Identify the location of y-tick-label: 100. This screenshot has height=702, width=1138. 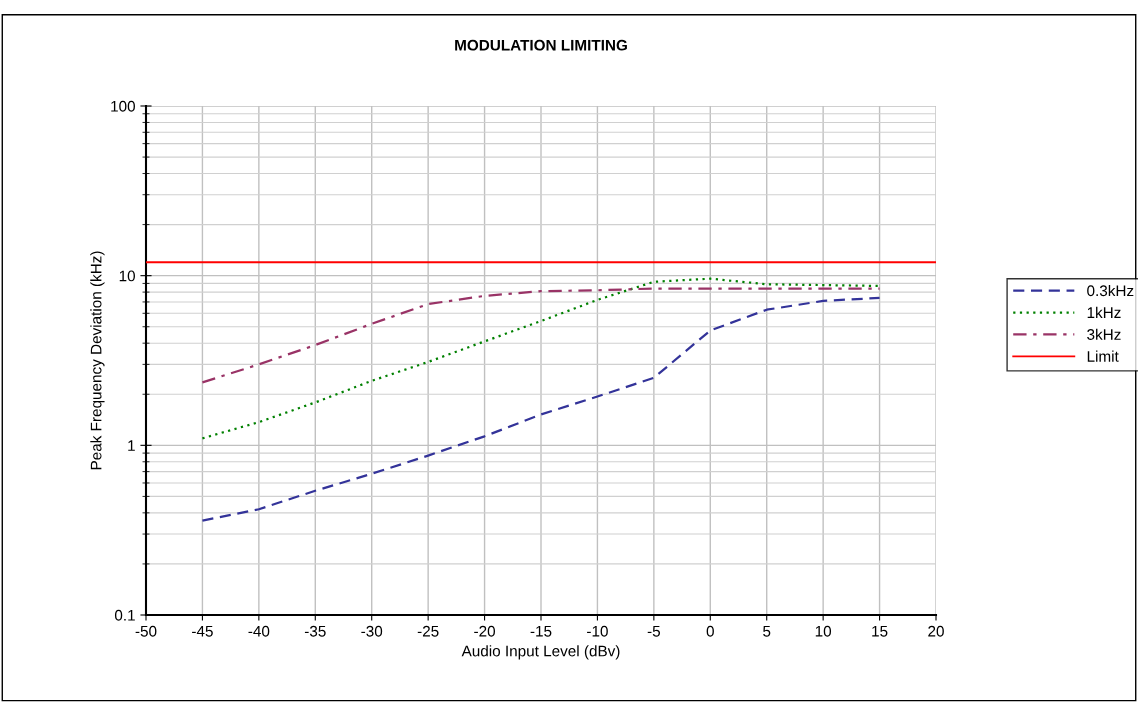
(123, 106).